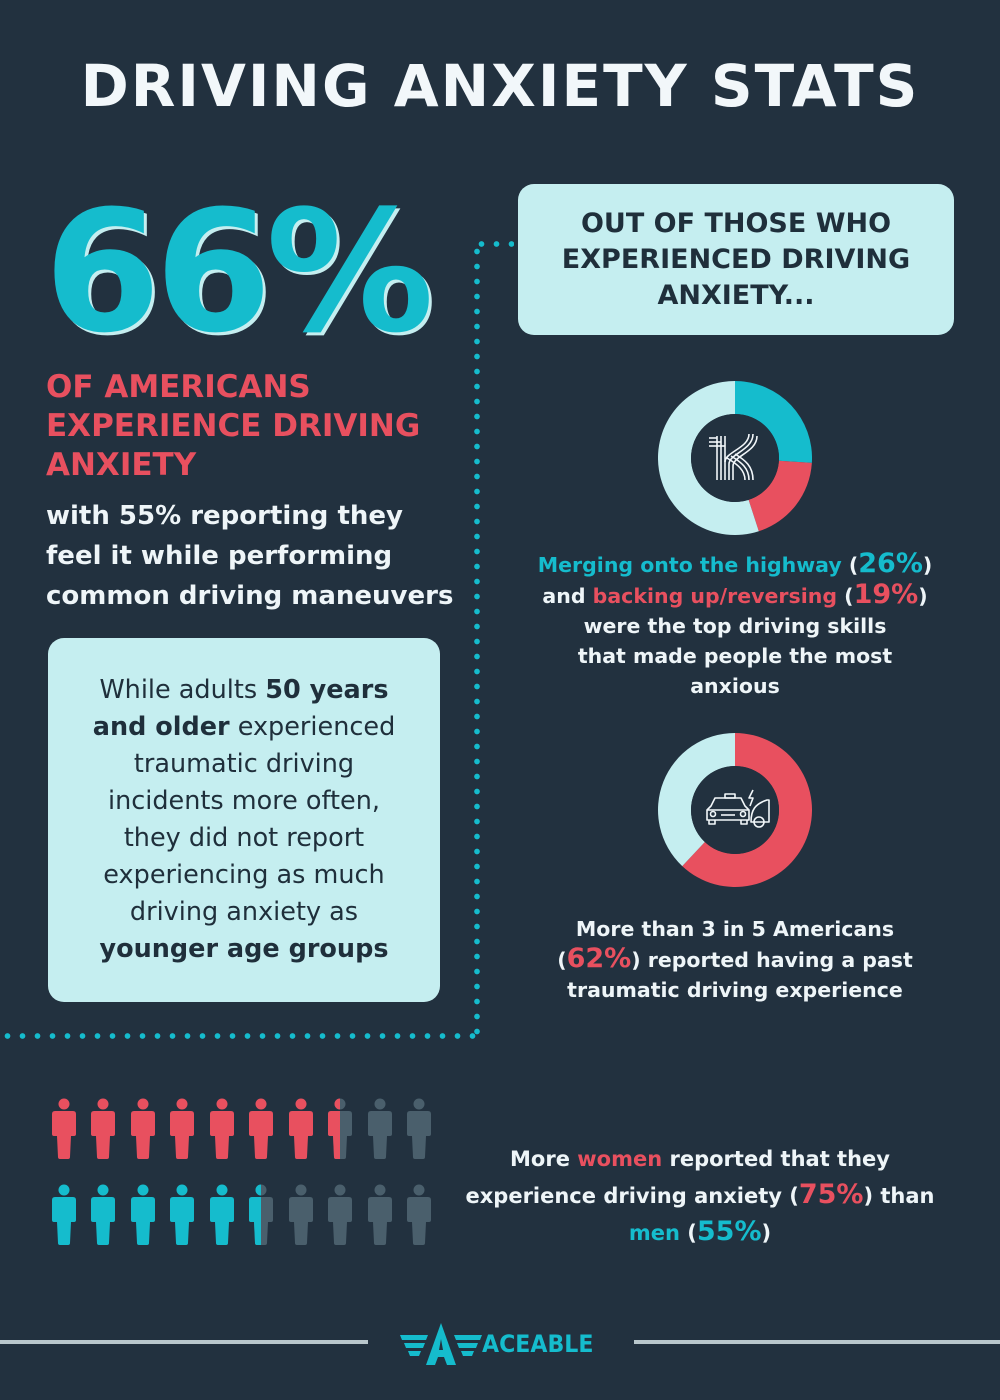 This screenshot has height=1400, width=1000. Describe the element at coordinates (735, 929) in the screenshot. I see `traumatic-line1: More than 3 in 5 Americans` at that location.